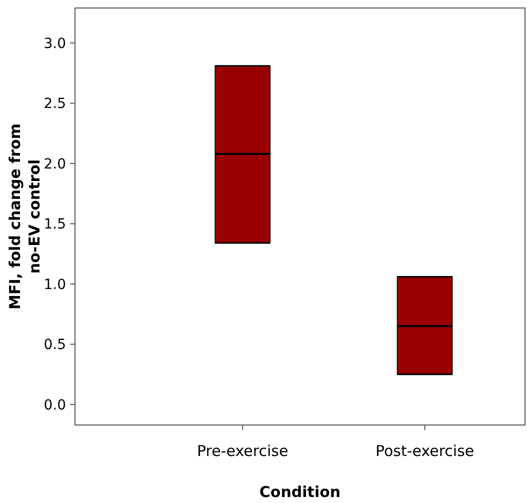 The width and height of the screenshot is (527, 503). I want to click on x-tick-label: Post-exercise, so click(424, 451).